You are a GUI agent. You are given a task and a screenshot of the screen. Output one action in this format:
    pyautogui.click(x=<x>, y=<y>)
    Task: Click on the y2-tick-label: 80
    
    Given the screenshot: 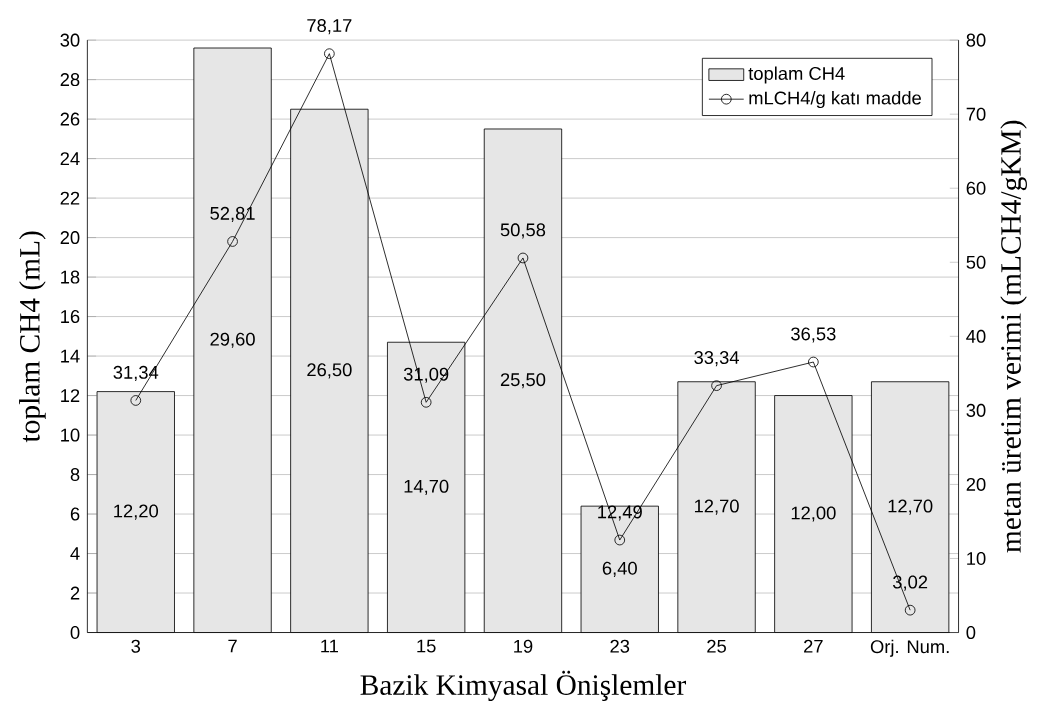 What is the action you would take?
    pyautogui.click(x=976, y=40)
    